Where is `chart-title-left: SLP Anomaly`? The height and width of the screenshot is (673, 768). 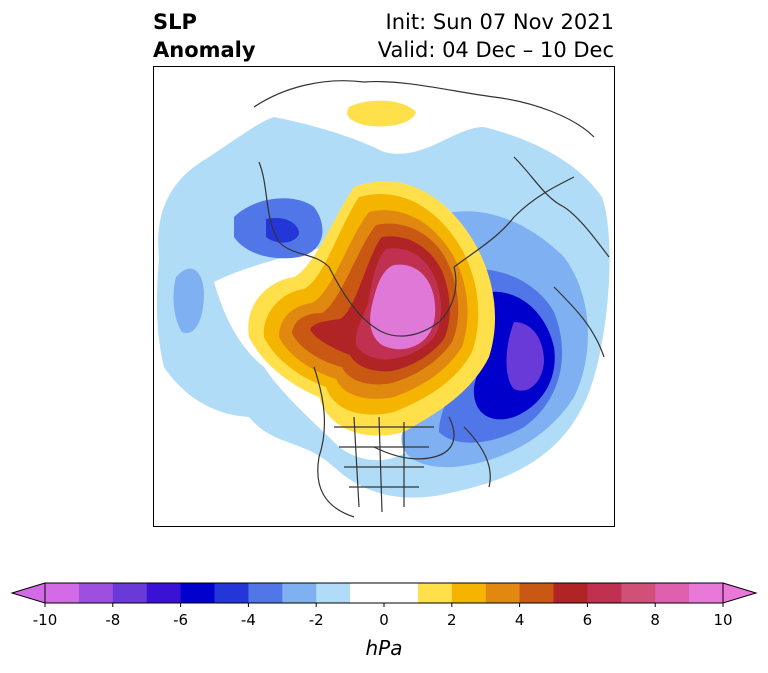 chart-title-left: SLP Anomaly is located at coordinates (204, 36).